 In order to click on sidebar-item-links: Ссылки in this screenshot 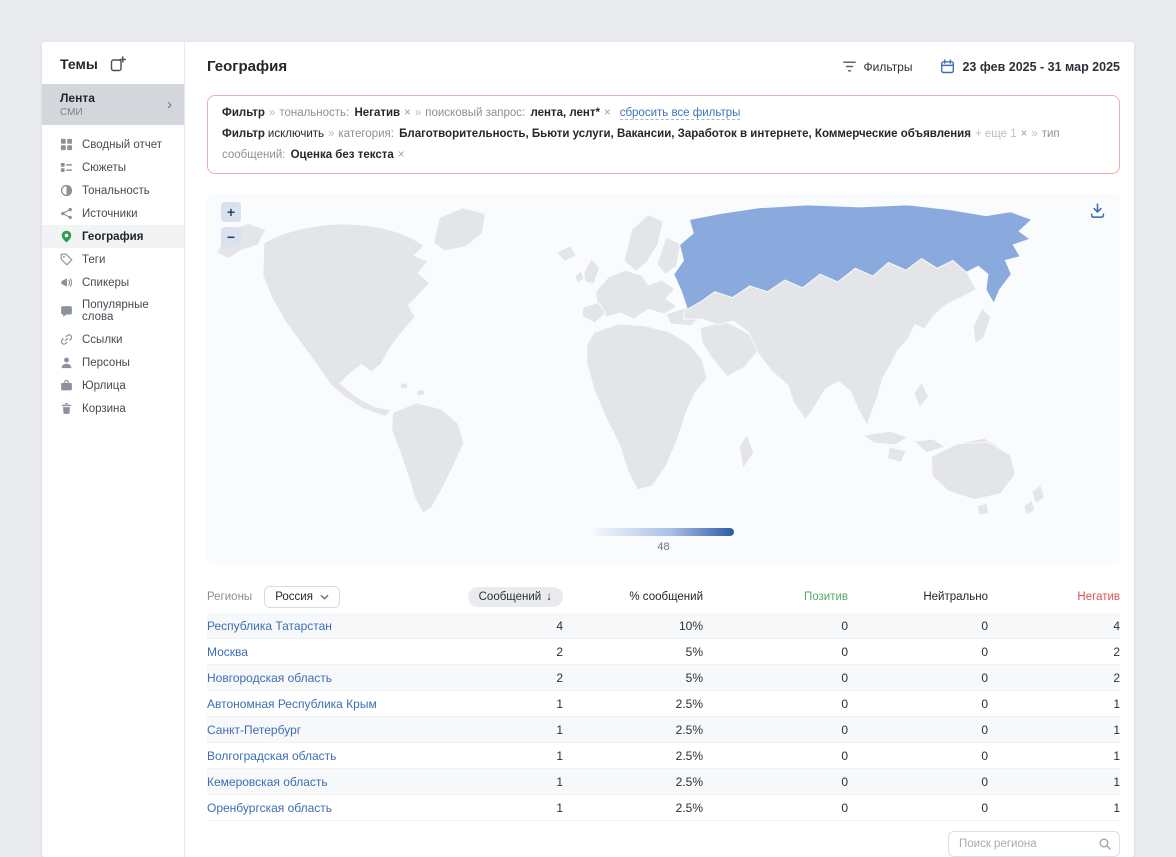, I will do `click(113, 339)`.